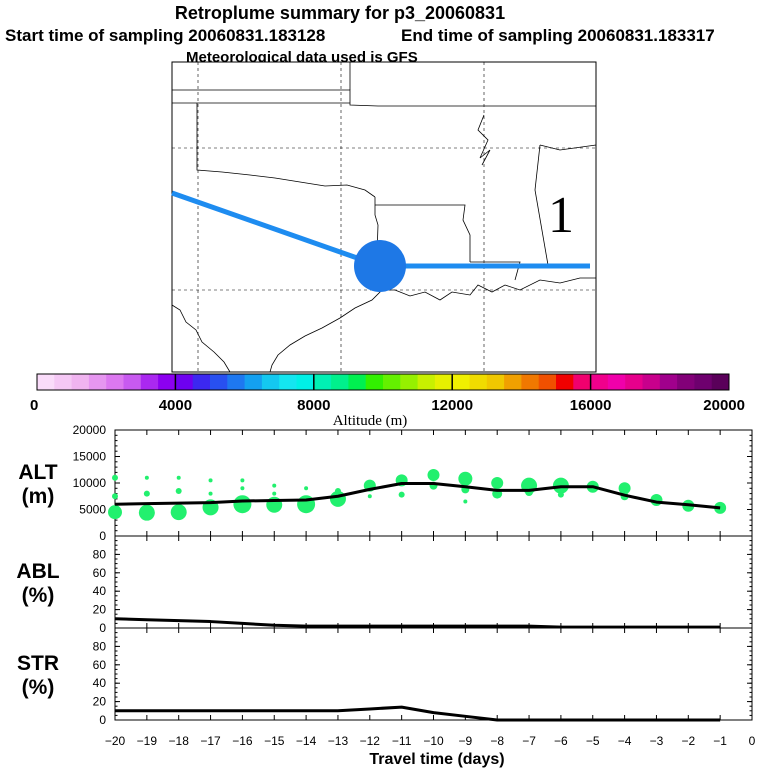  What do you see at coordinates (90, 457) in the screenshot?
I see `y-tick-label: 15000` at bounding box center [90, 457].